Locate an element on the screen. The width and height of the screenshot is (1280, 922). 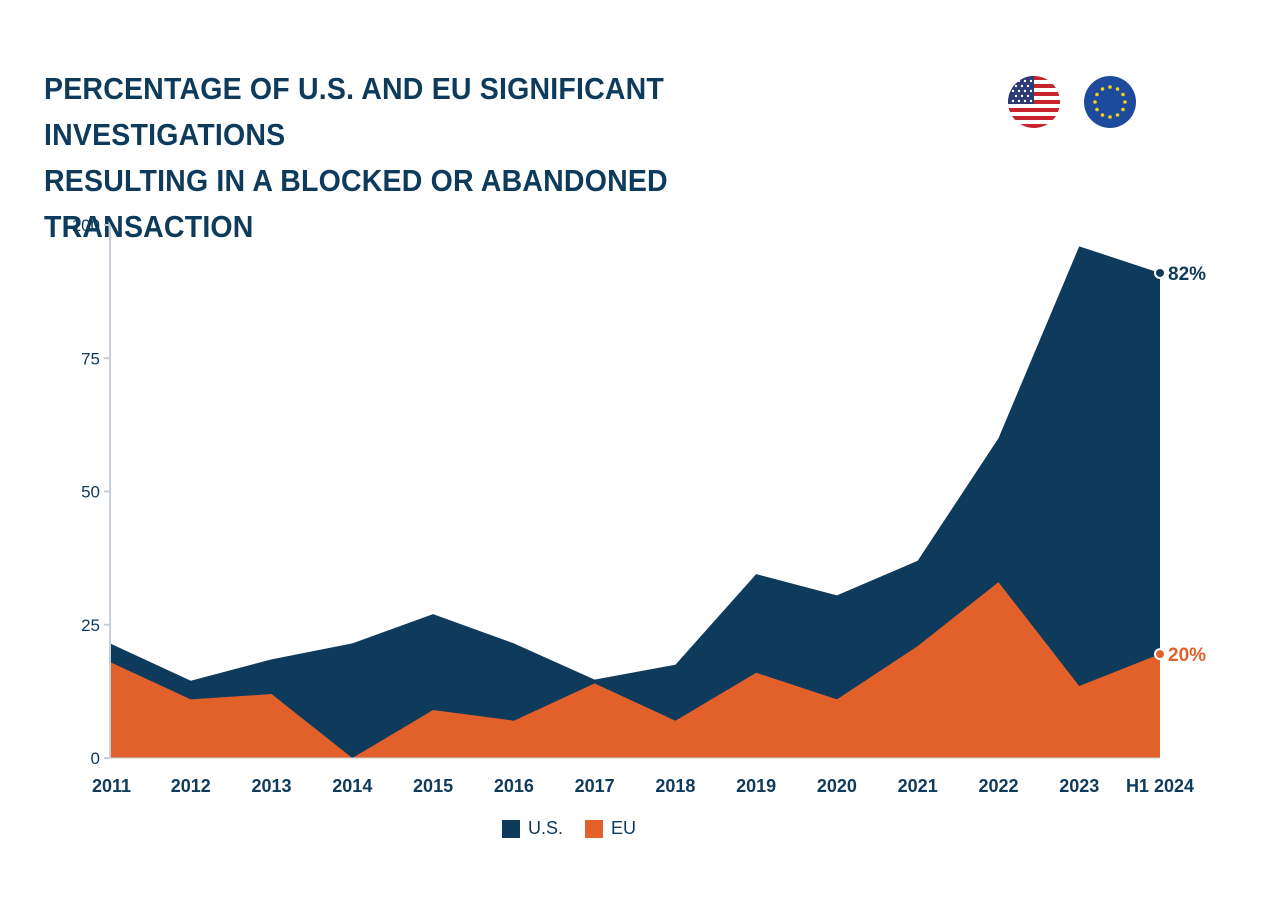
x-tick-label: 2014 is located at coordinates (352, 786).